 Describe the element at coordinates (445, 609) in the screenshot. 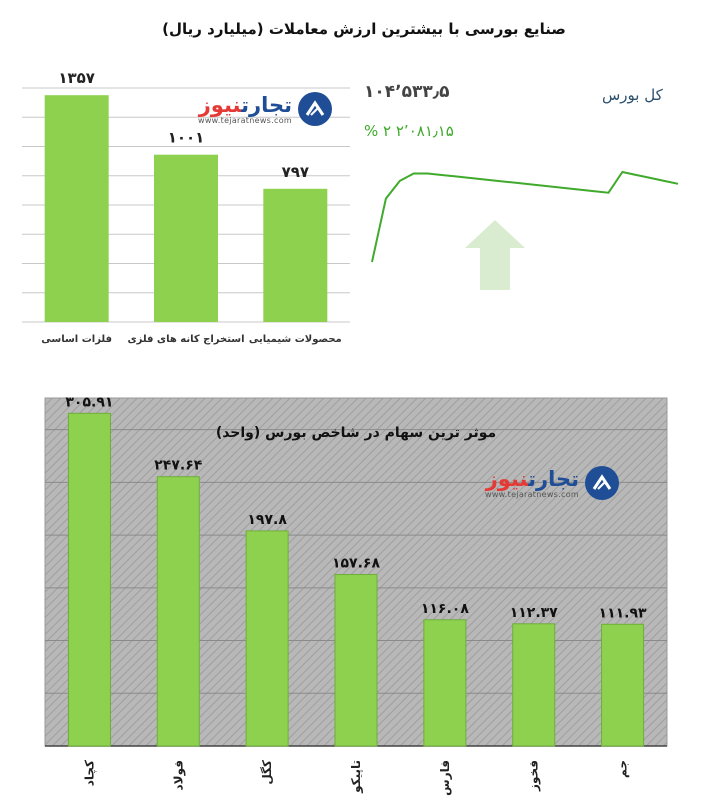

I see `bar-value-label: ۱۱۶.۰۸` at that location.